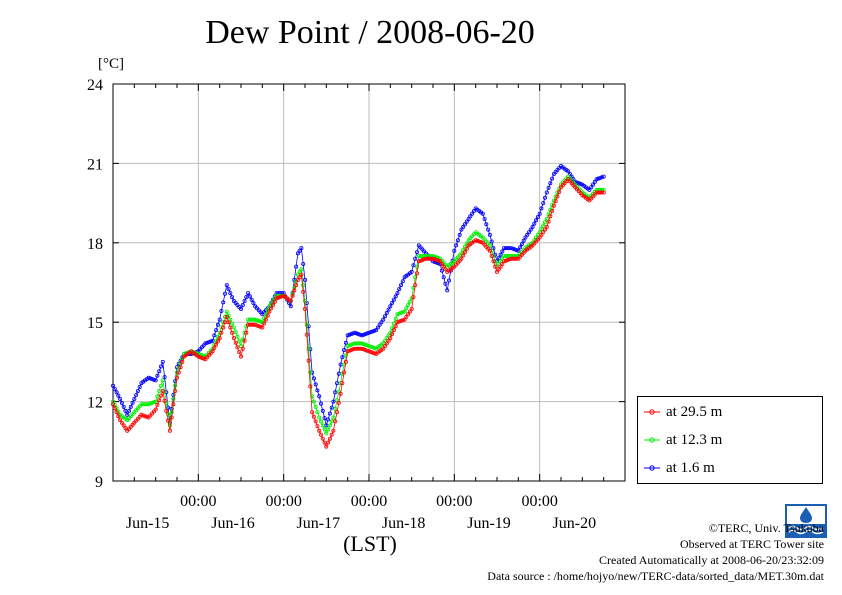  Describe the element at coordinates (111, 64) in the screenshot. I see `y-unit-label: [°C]` at that location.